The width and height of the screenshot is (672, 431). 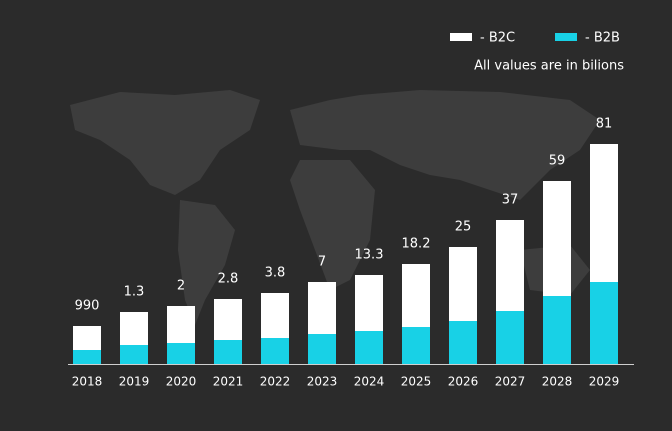 I want to click on total-label: 59, so click(x=557, y=161).